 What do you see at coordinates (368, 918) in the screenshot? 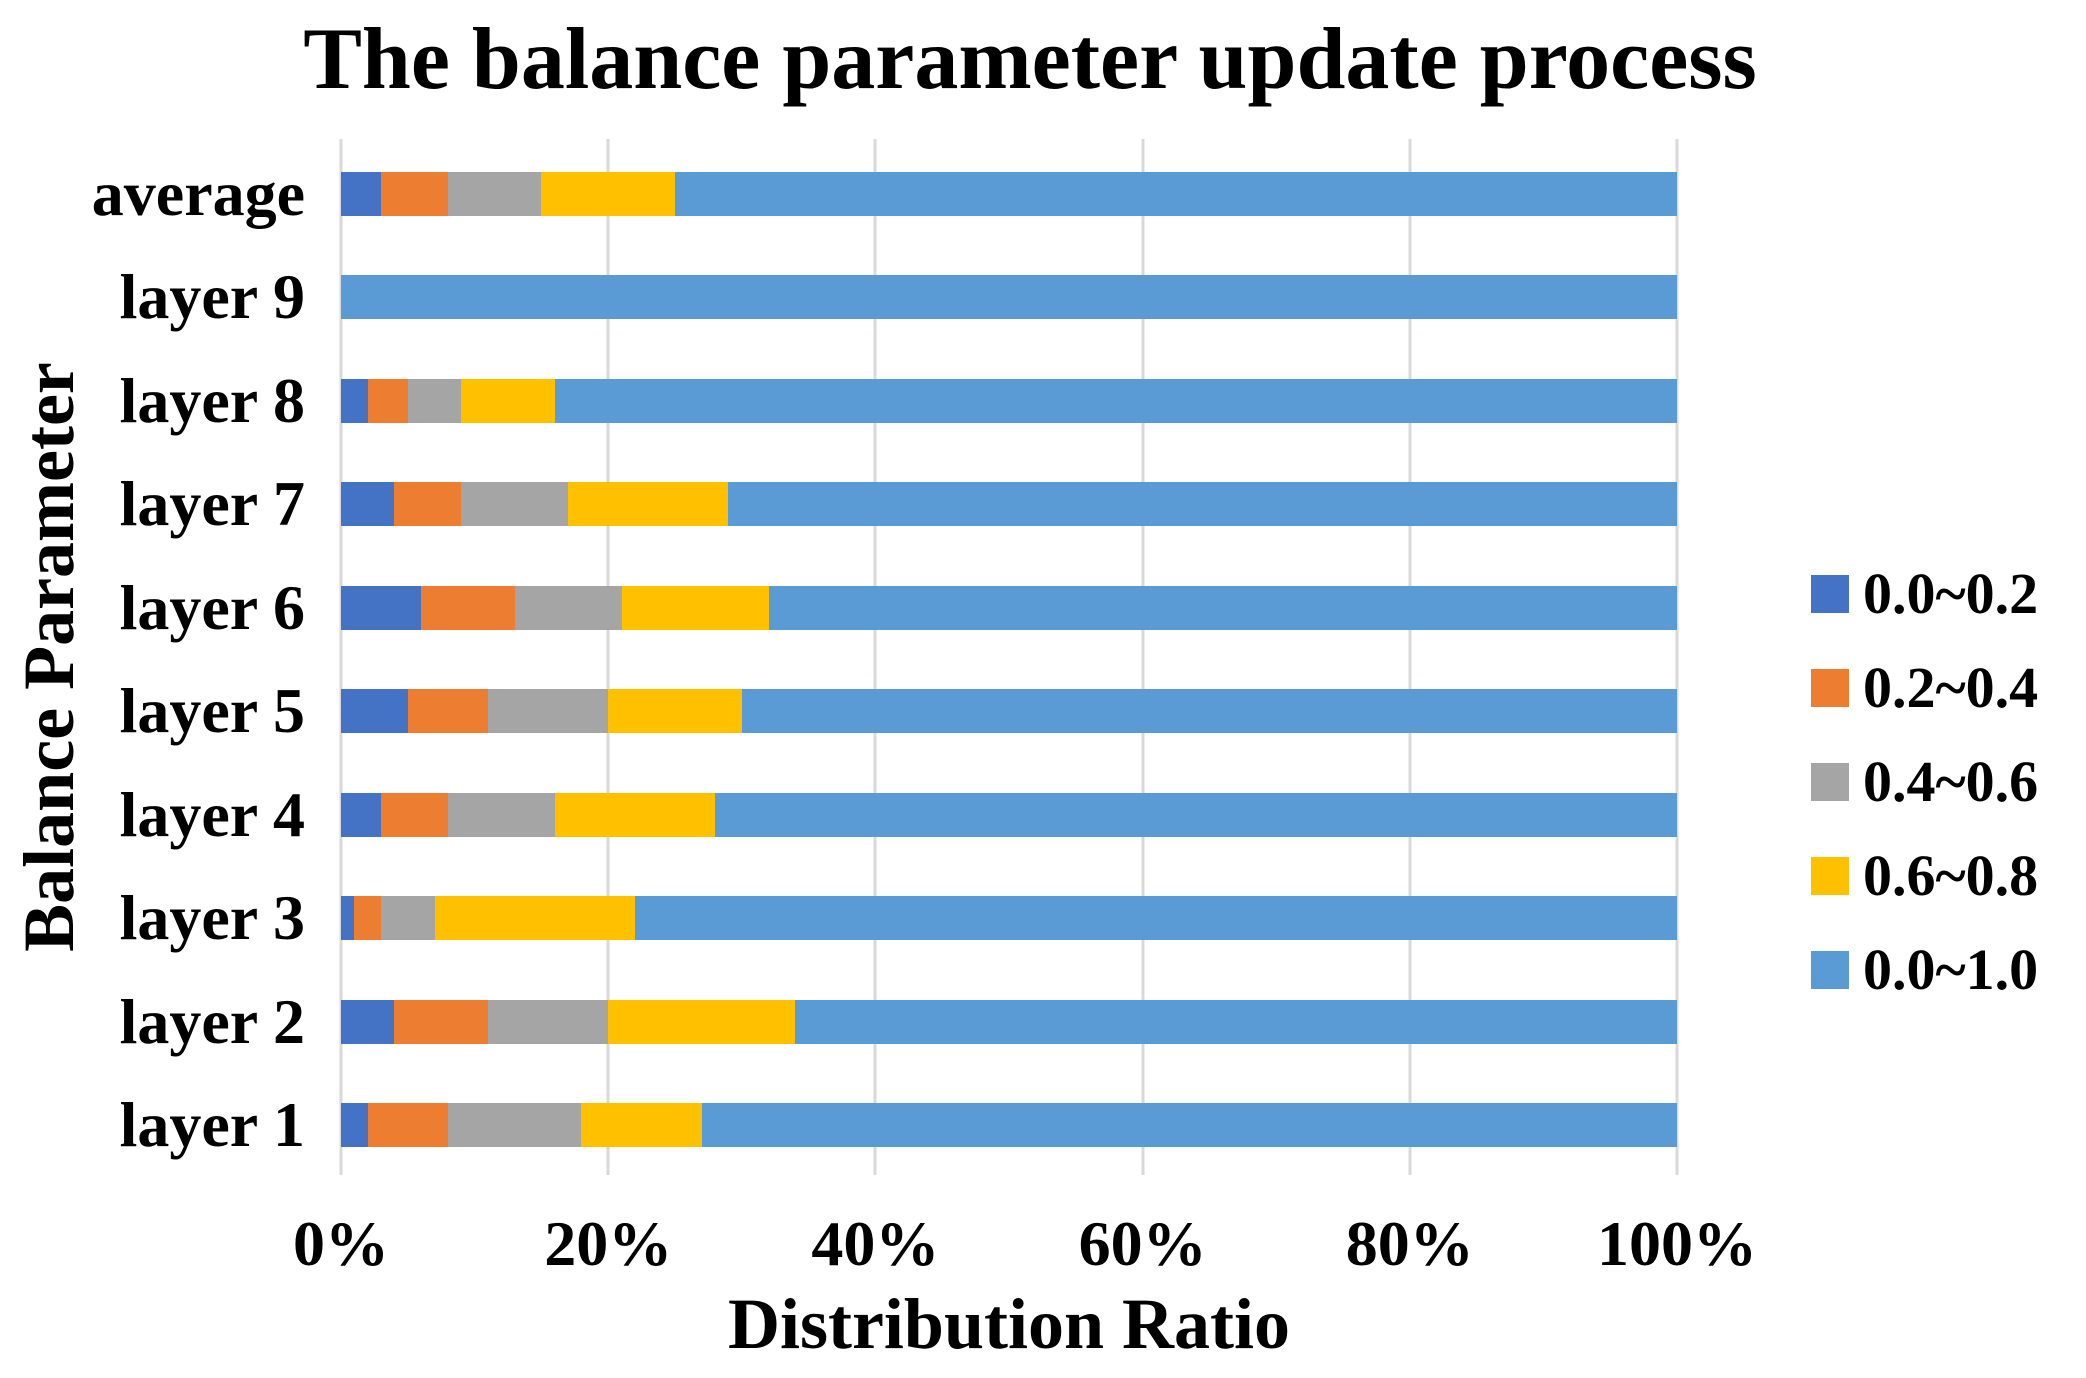
I see `bar-layer-3-segment-0.2~0.4` at bounding box center [368, 918].